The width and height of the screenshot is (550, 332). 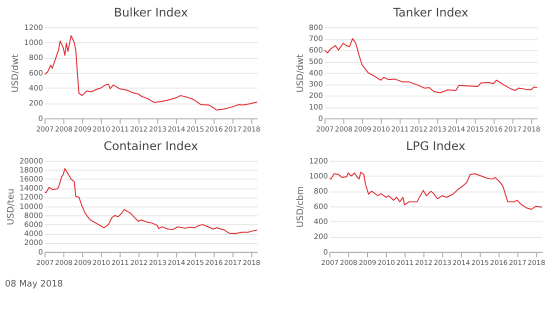 I want to click on y-axis-title: USD/cbm, so click(x=301, y=207).